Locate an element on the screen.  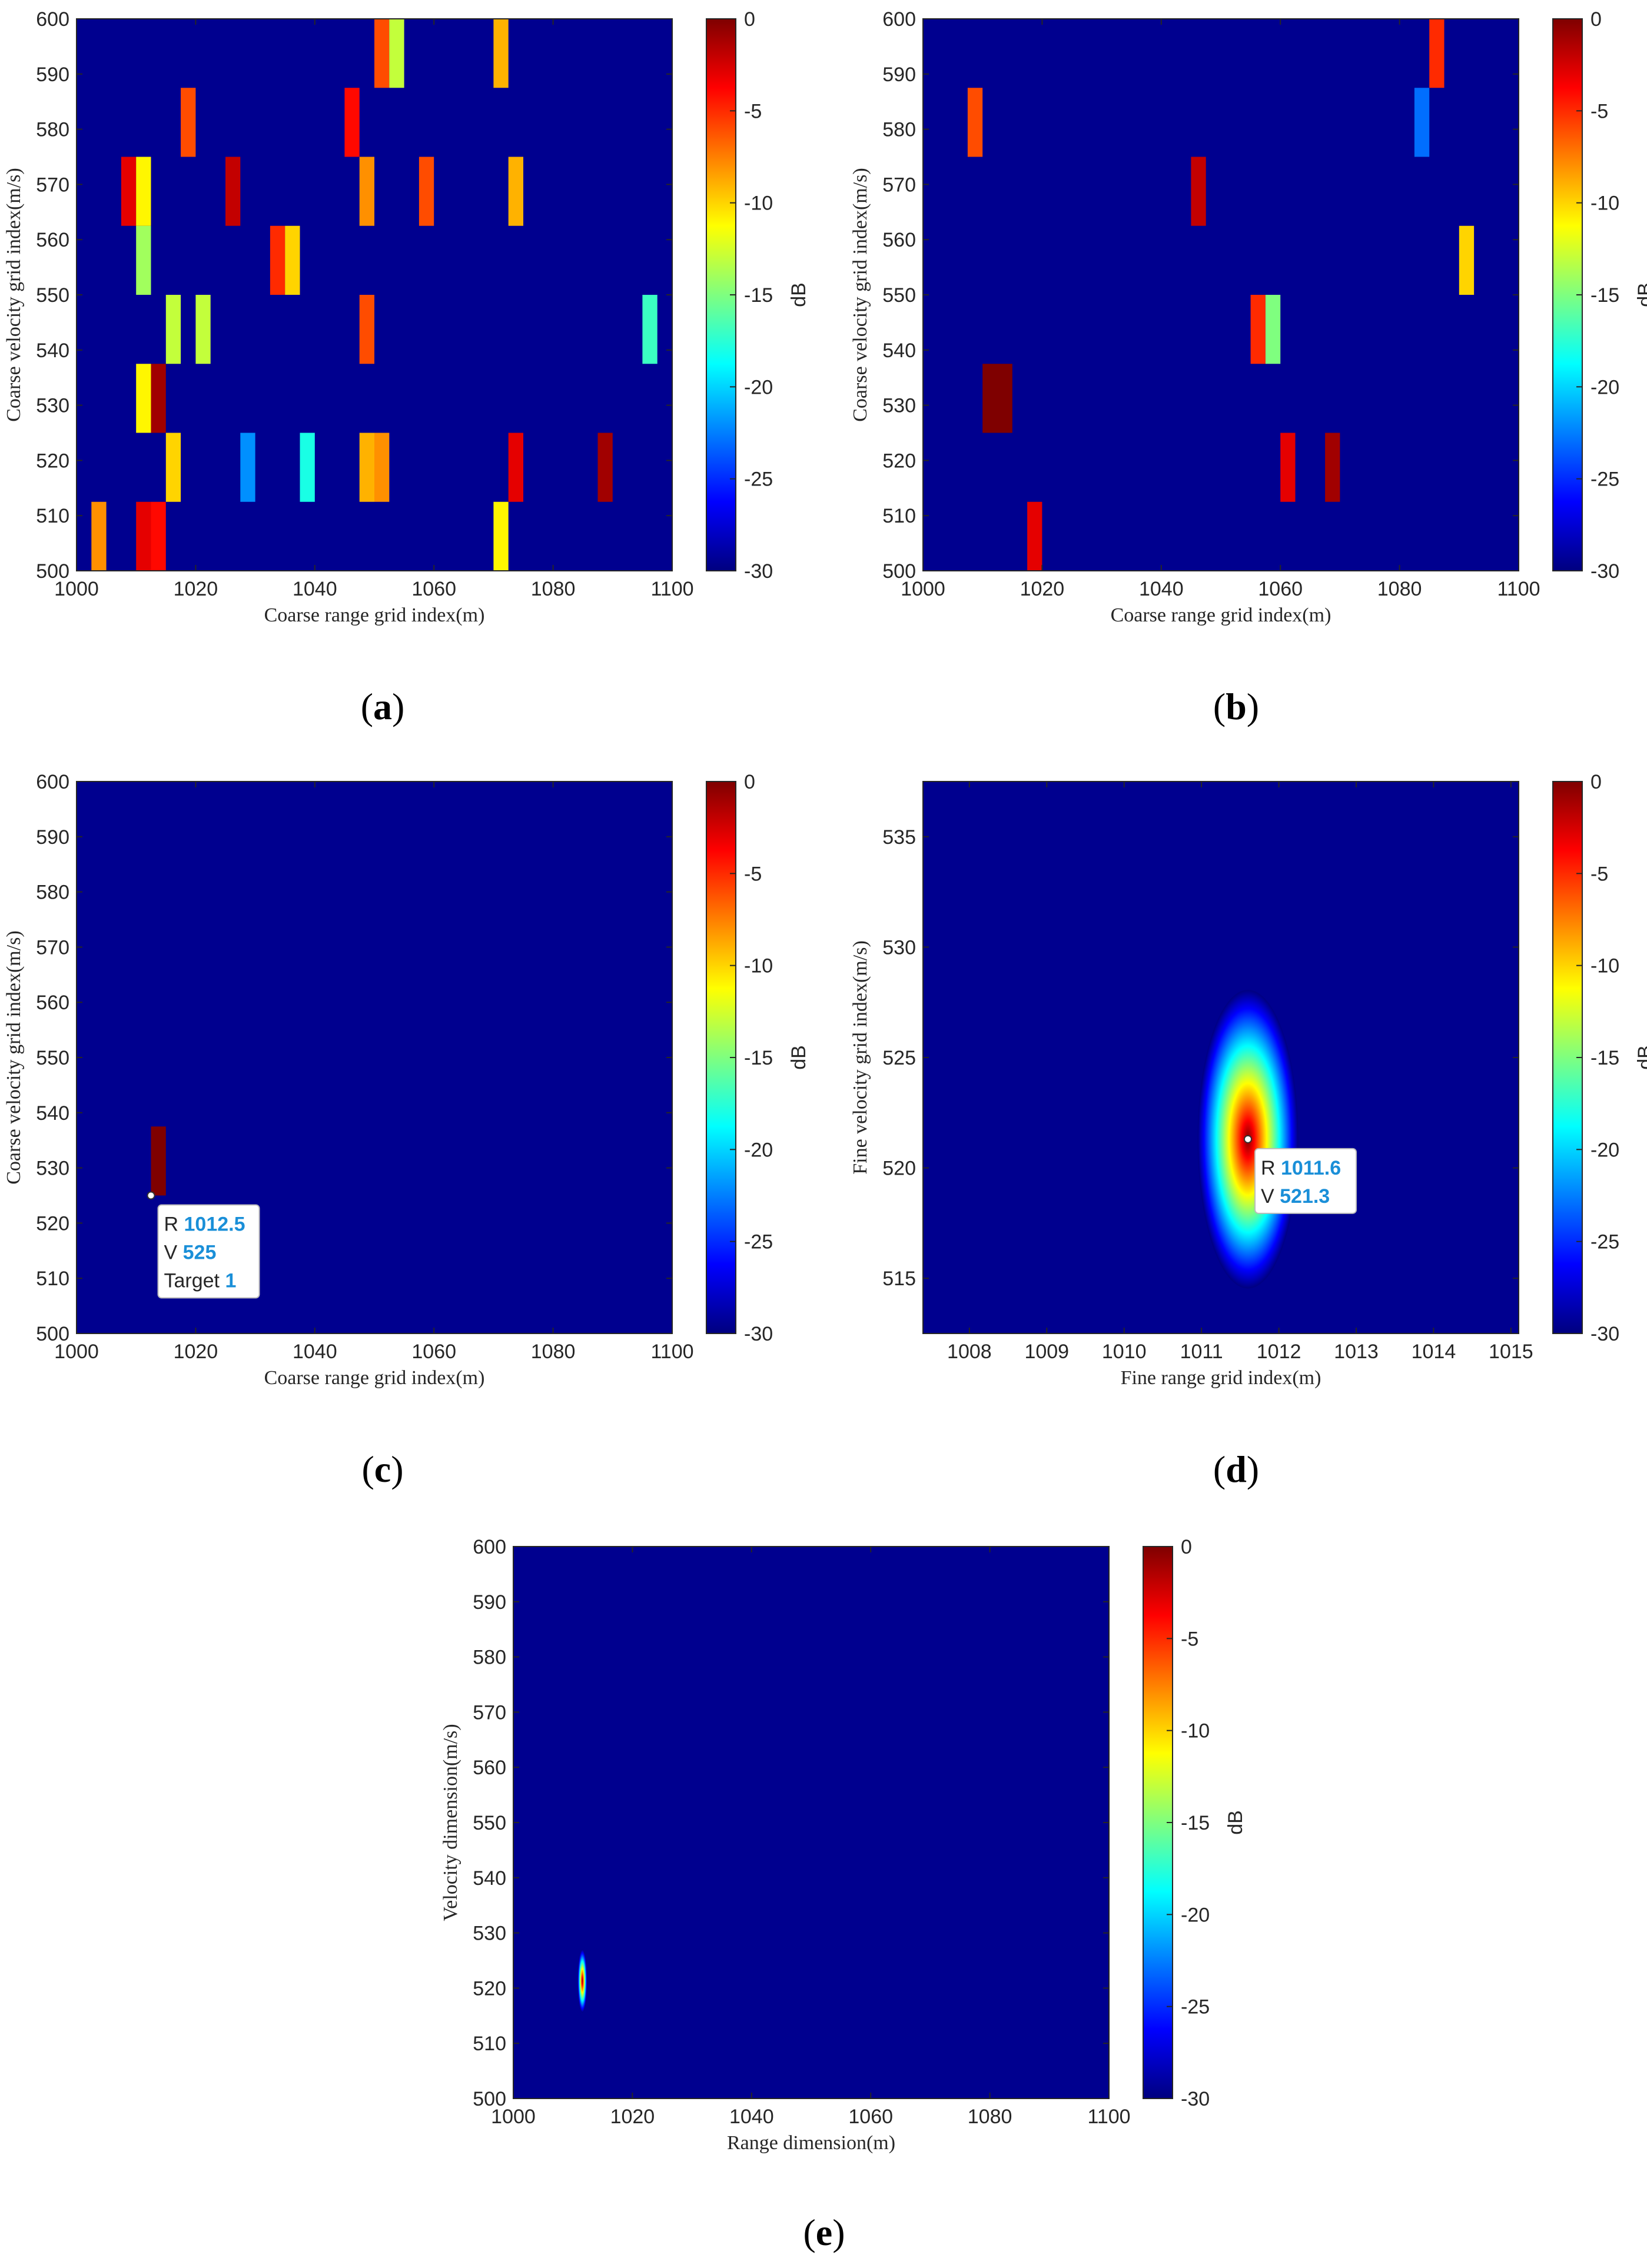
colorbar-tick-label: -20 is located at coordinates (759, 1150).